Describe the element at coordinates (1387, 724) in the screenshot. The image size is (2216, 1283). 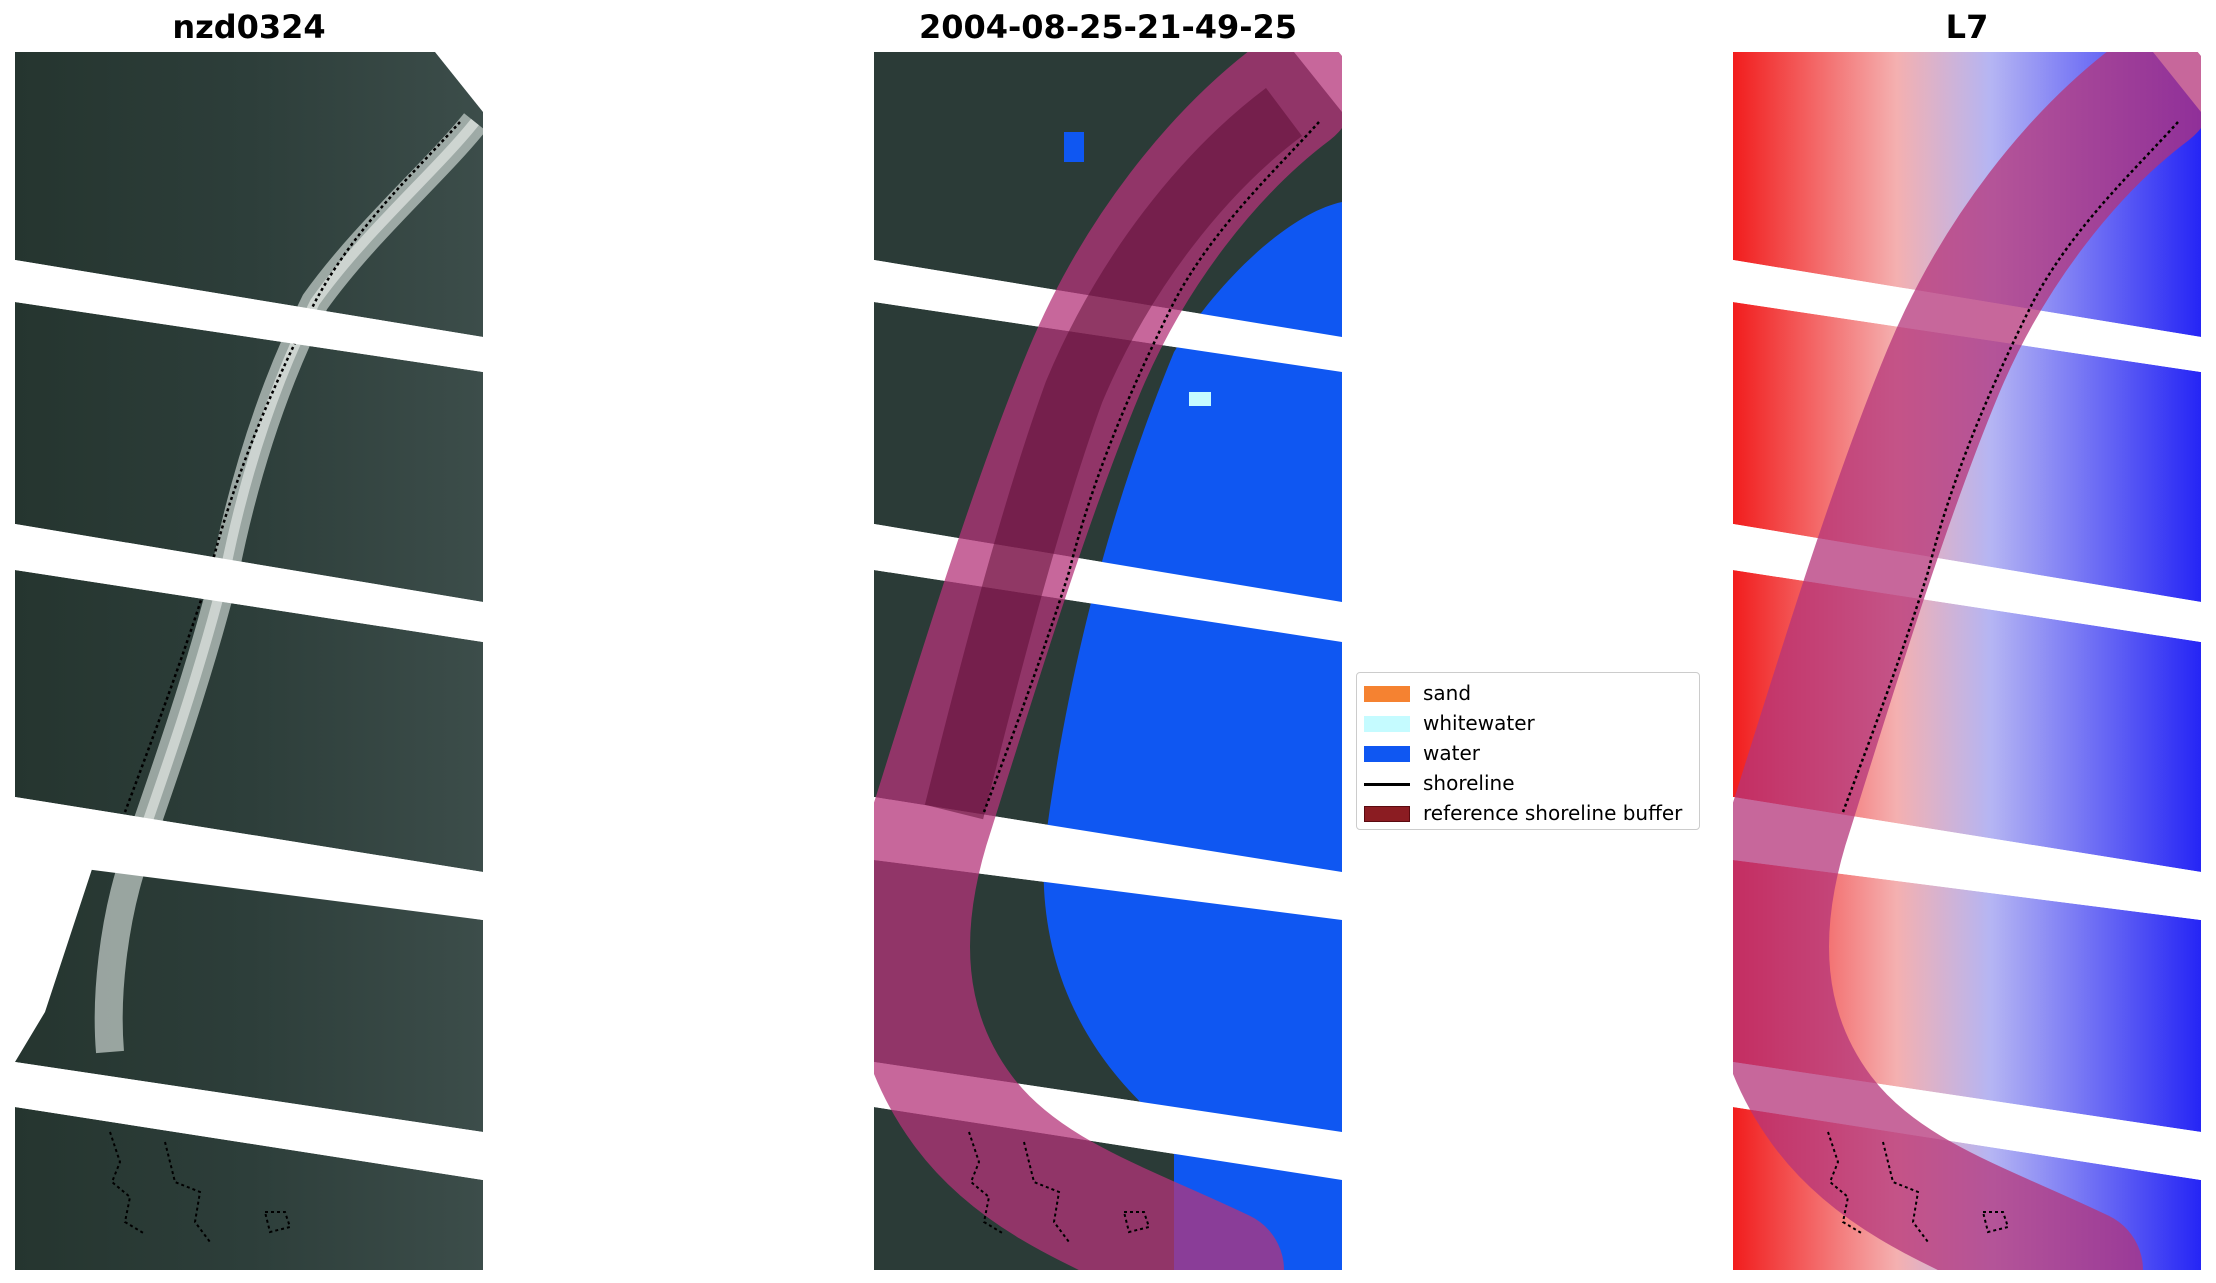
I see `whitewater-swatch` at that location.